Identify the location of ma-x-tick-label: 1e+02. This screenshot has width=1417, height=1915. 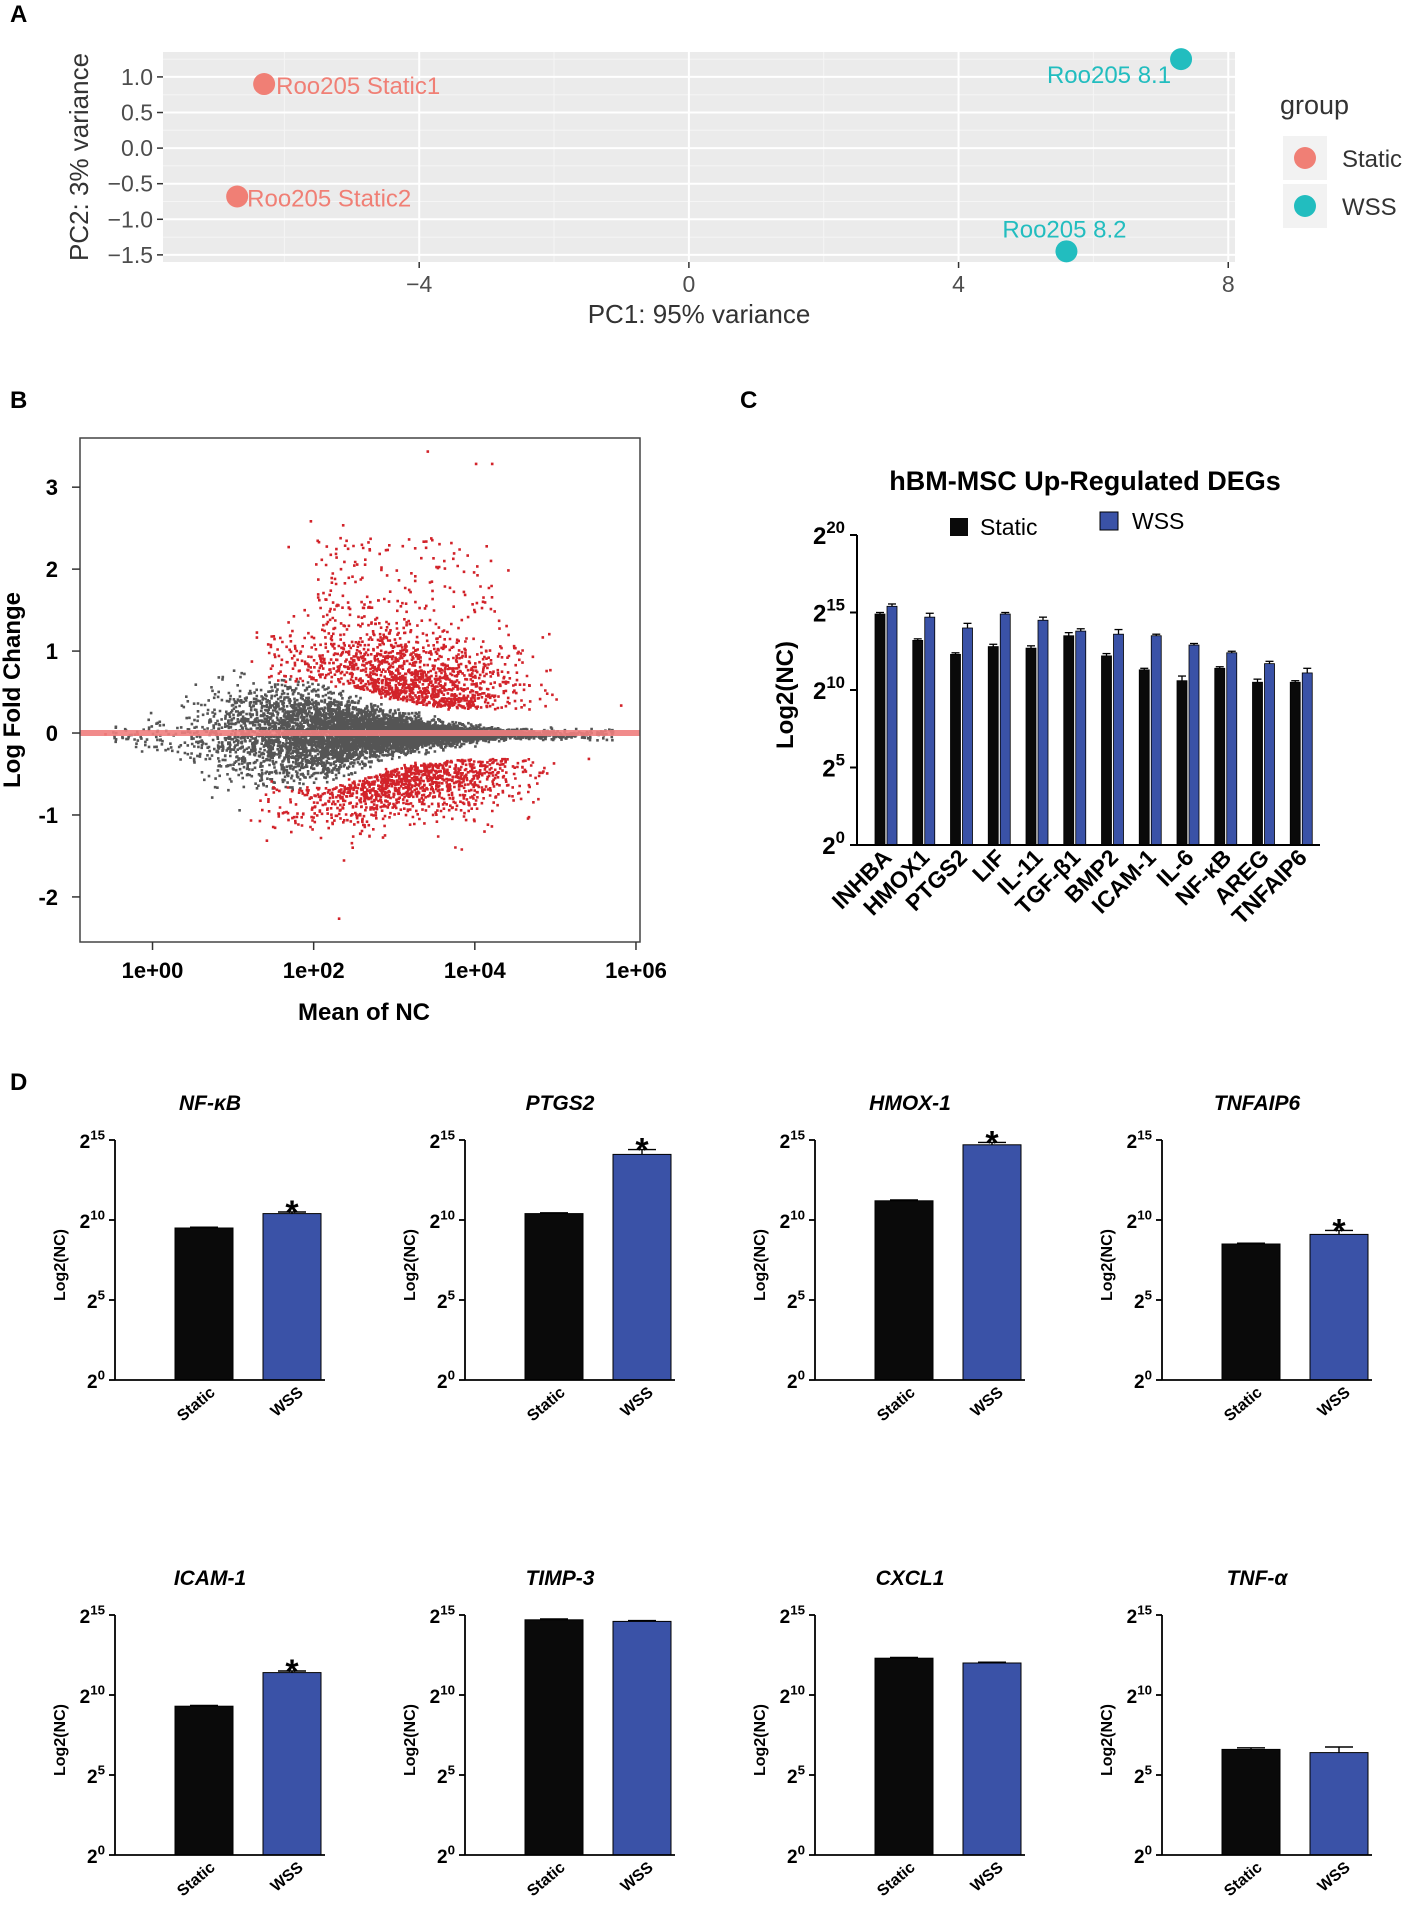
(314, 970).